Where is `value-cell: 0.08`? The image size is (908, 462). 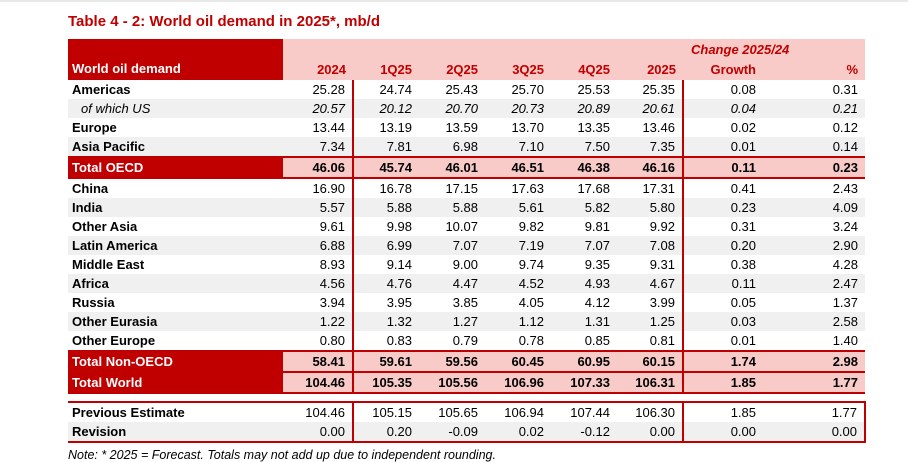
value-cell: 0.08 is located at coordinates (743, 89).